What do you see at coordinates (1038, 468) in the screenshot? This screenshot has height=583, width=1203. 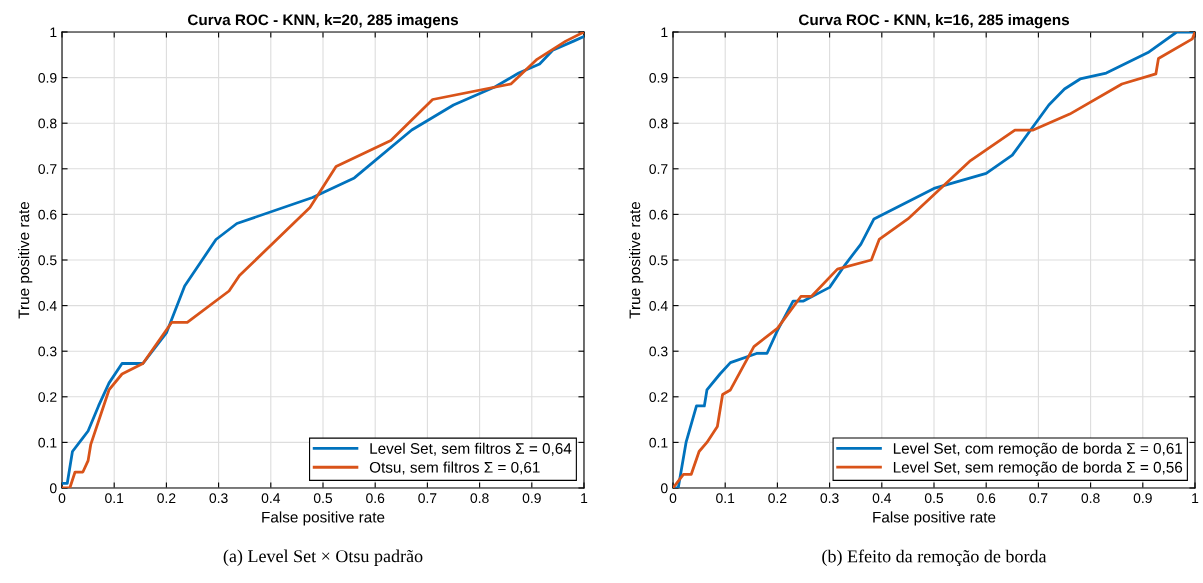 I see `legend-label: Level Set, sem remoção de borda Σ = 0,56` at bounding box center [1038, 468].